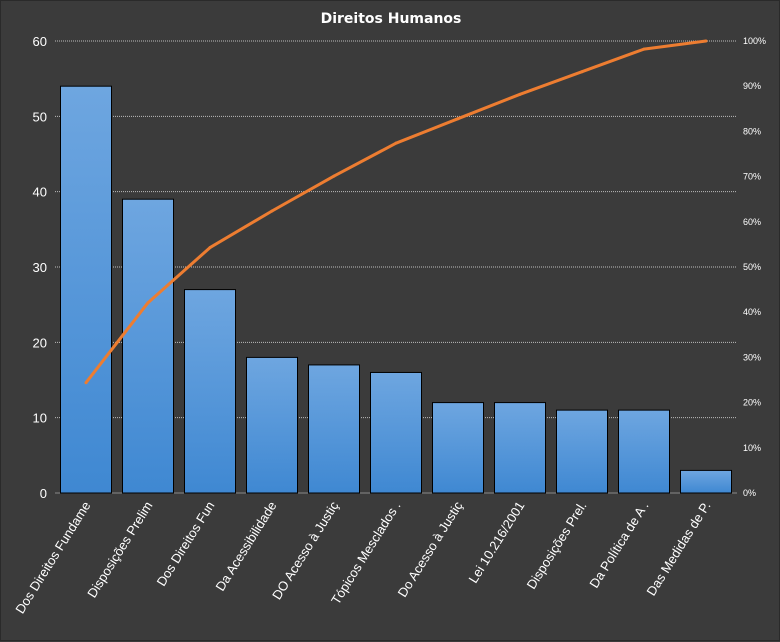 This screenshot has width=780, height=642. What do you see at coordinates (40, 342) in the screenshot?
I see `y-tick-label: 20` at bounding box center [40, 342].